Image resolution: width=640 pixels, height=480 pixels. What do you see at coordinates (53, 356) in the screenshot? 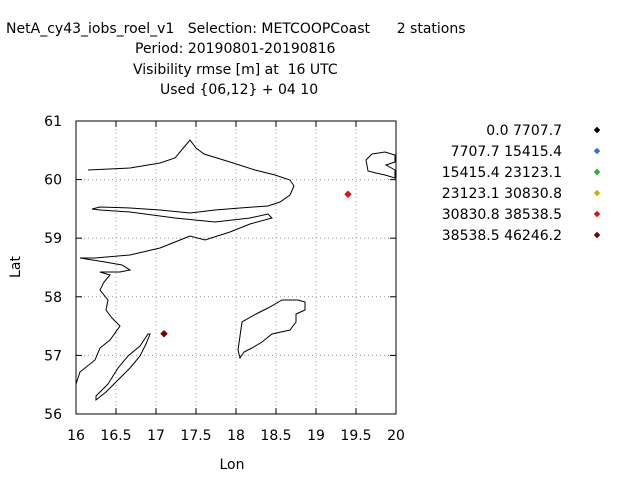
I see `y-tick-label: 57` at bounding box center [53, 356].